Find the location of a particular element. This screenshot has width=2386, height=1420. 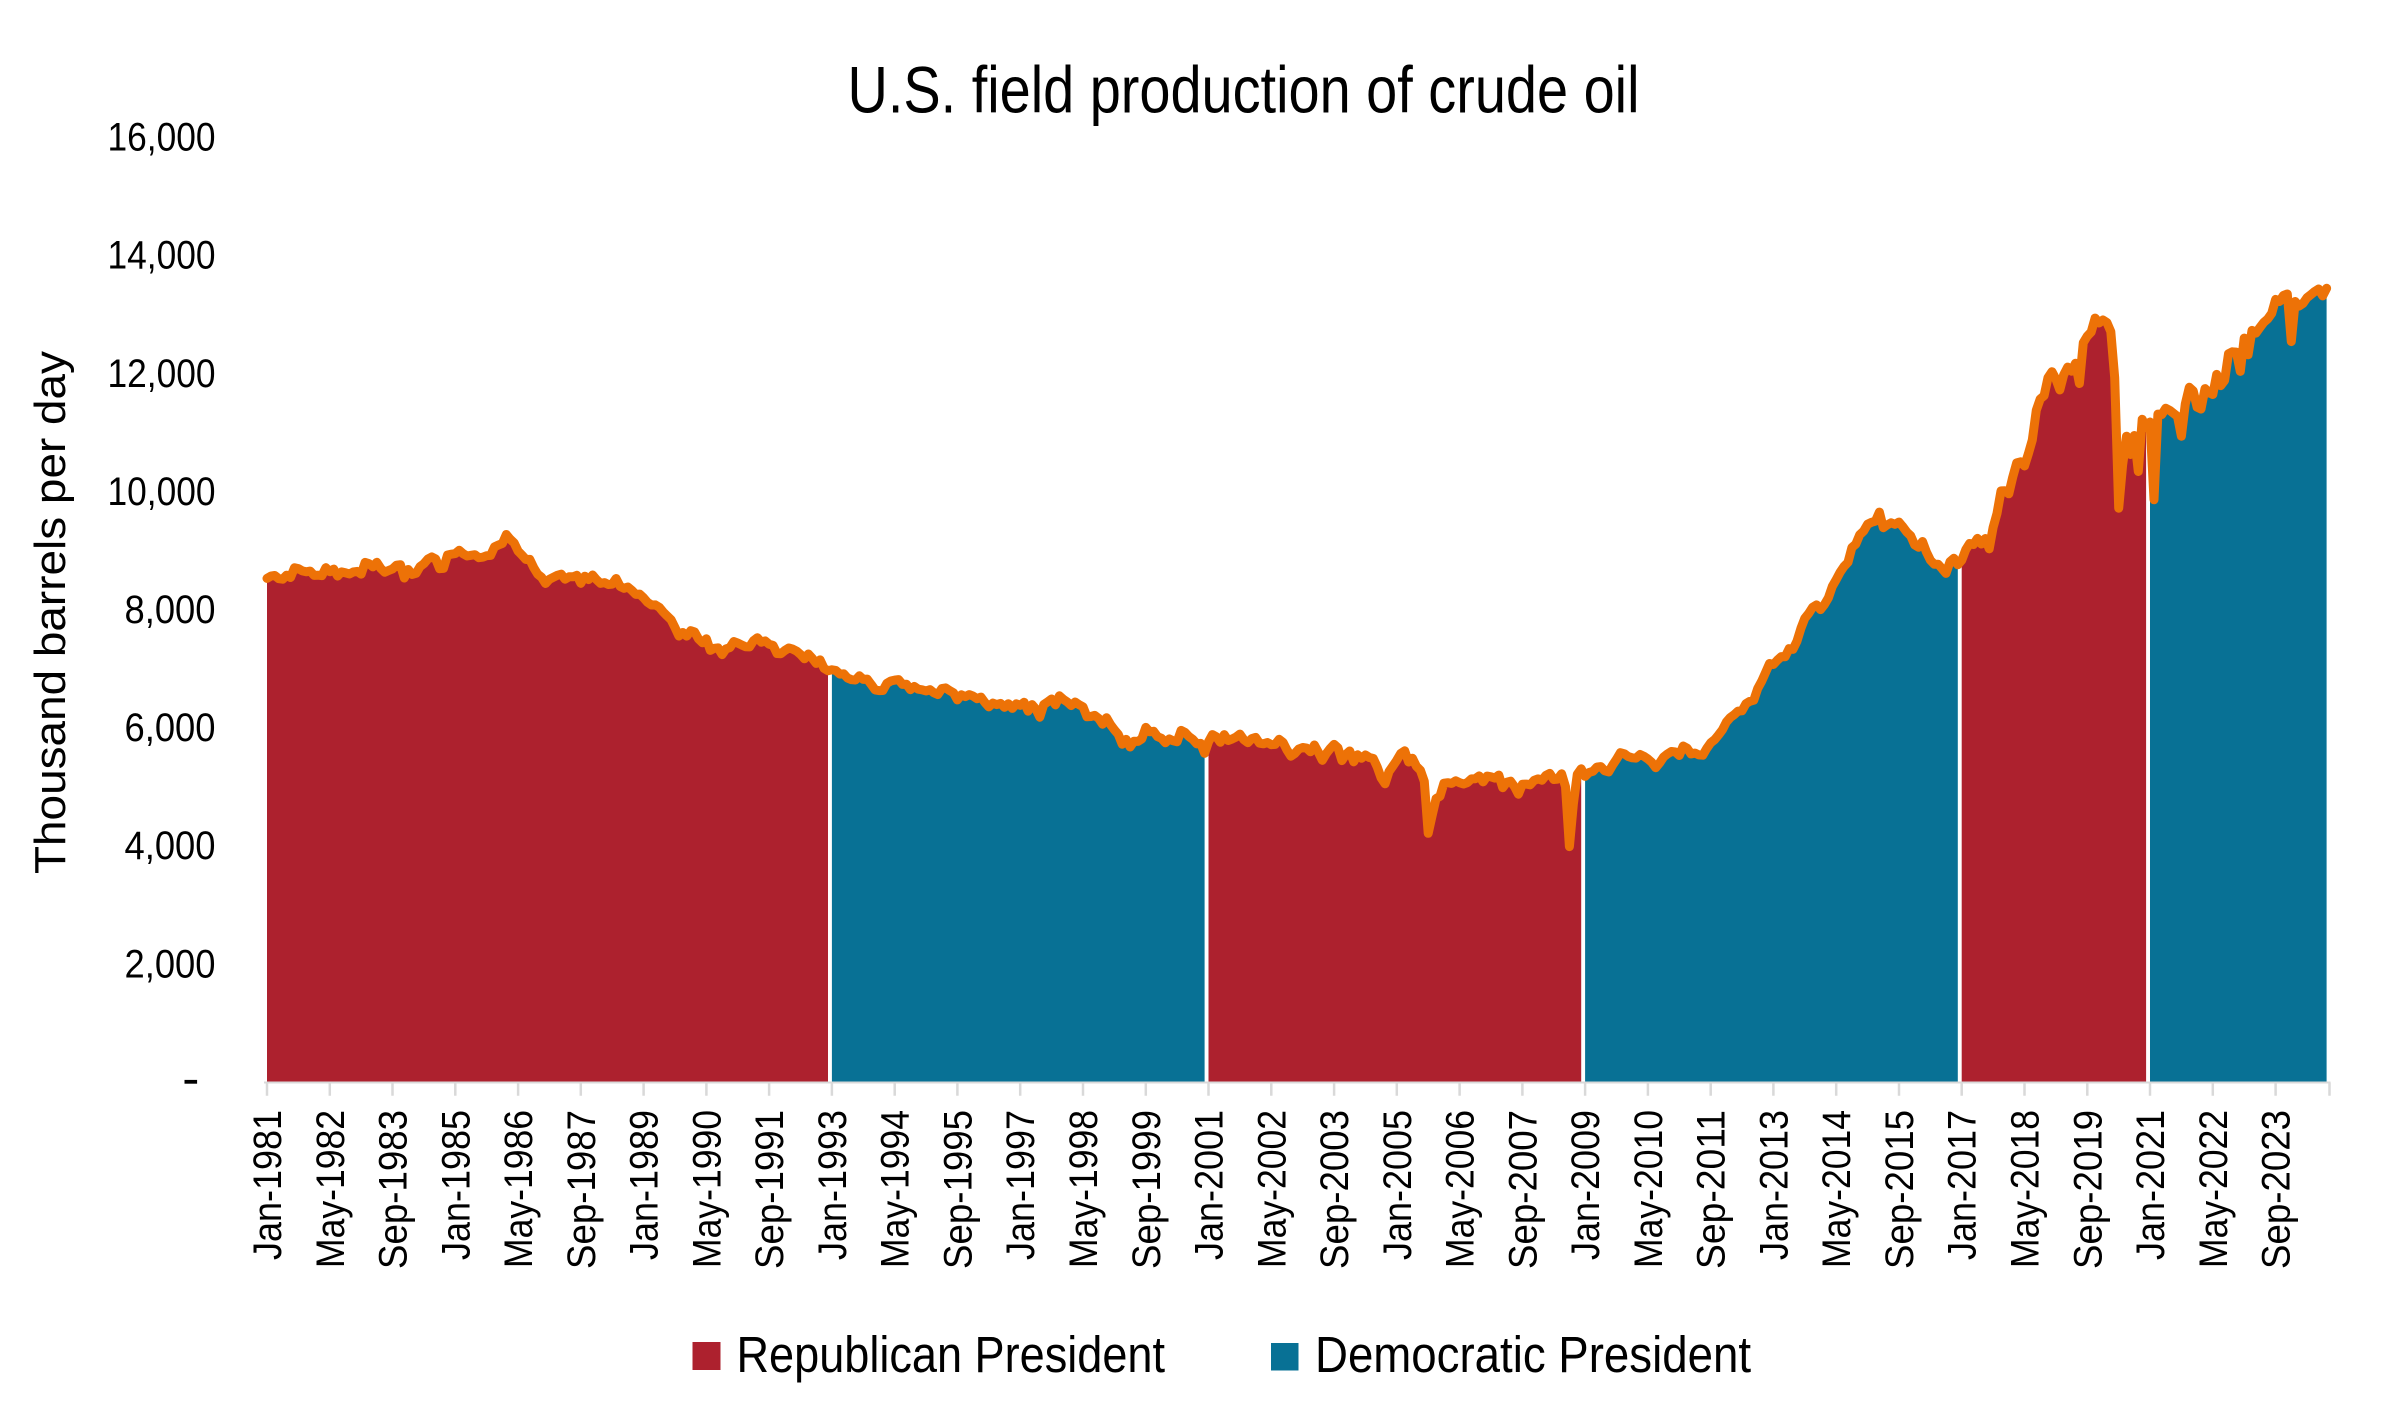

svg-text: 12,000 is located at coordinates (162, 374).